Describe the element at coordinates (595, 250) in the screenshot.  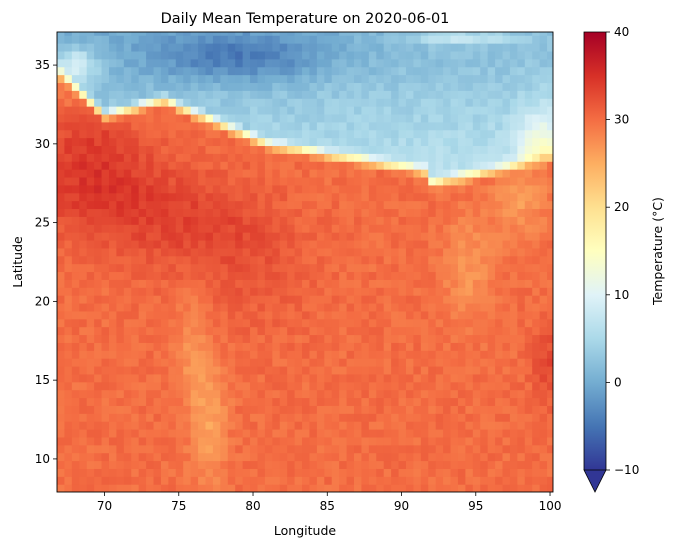
I see `colorbar-outline` at that location.